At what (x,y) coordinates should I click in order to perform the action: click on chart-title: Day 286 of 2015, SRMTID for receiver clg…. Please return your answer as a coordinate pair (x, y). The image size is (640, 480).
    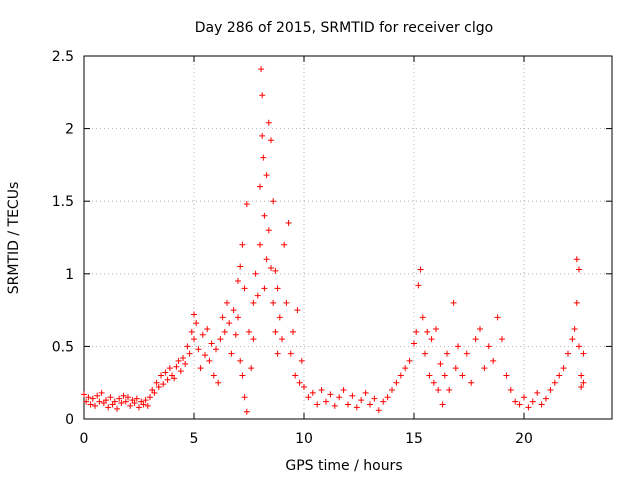
    Looking at the image, I should click on (344, 28).